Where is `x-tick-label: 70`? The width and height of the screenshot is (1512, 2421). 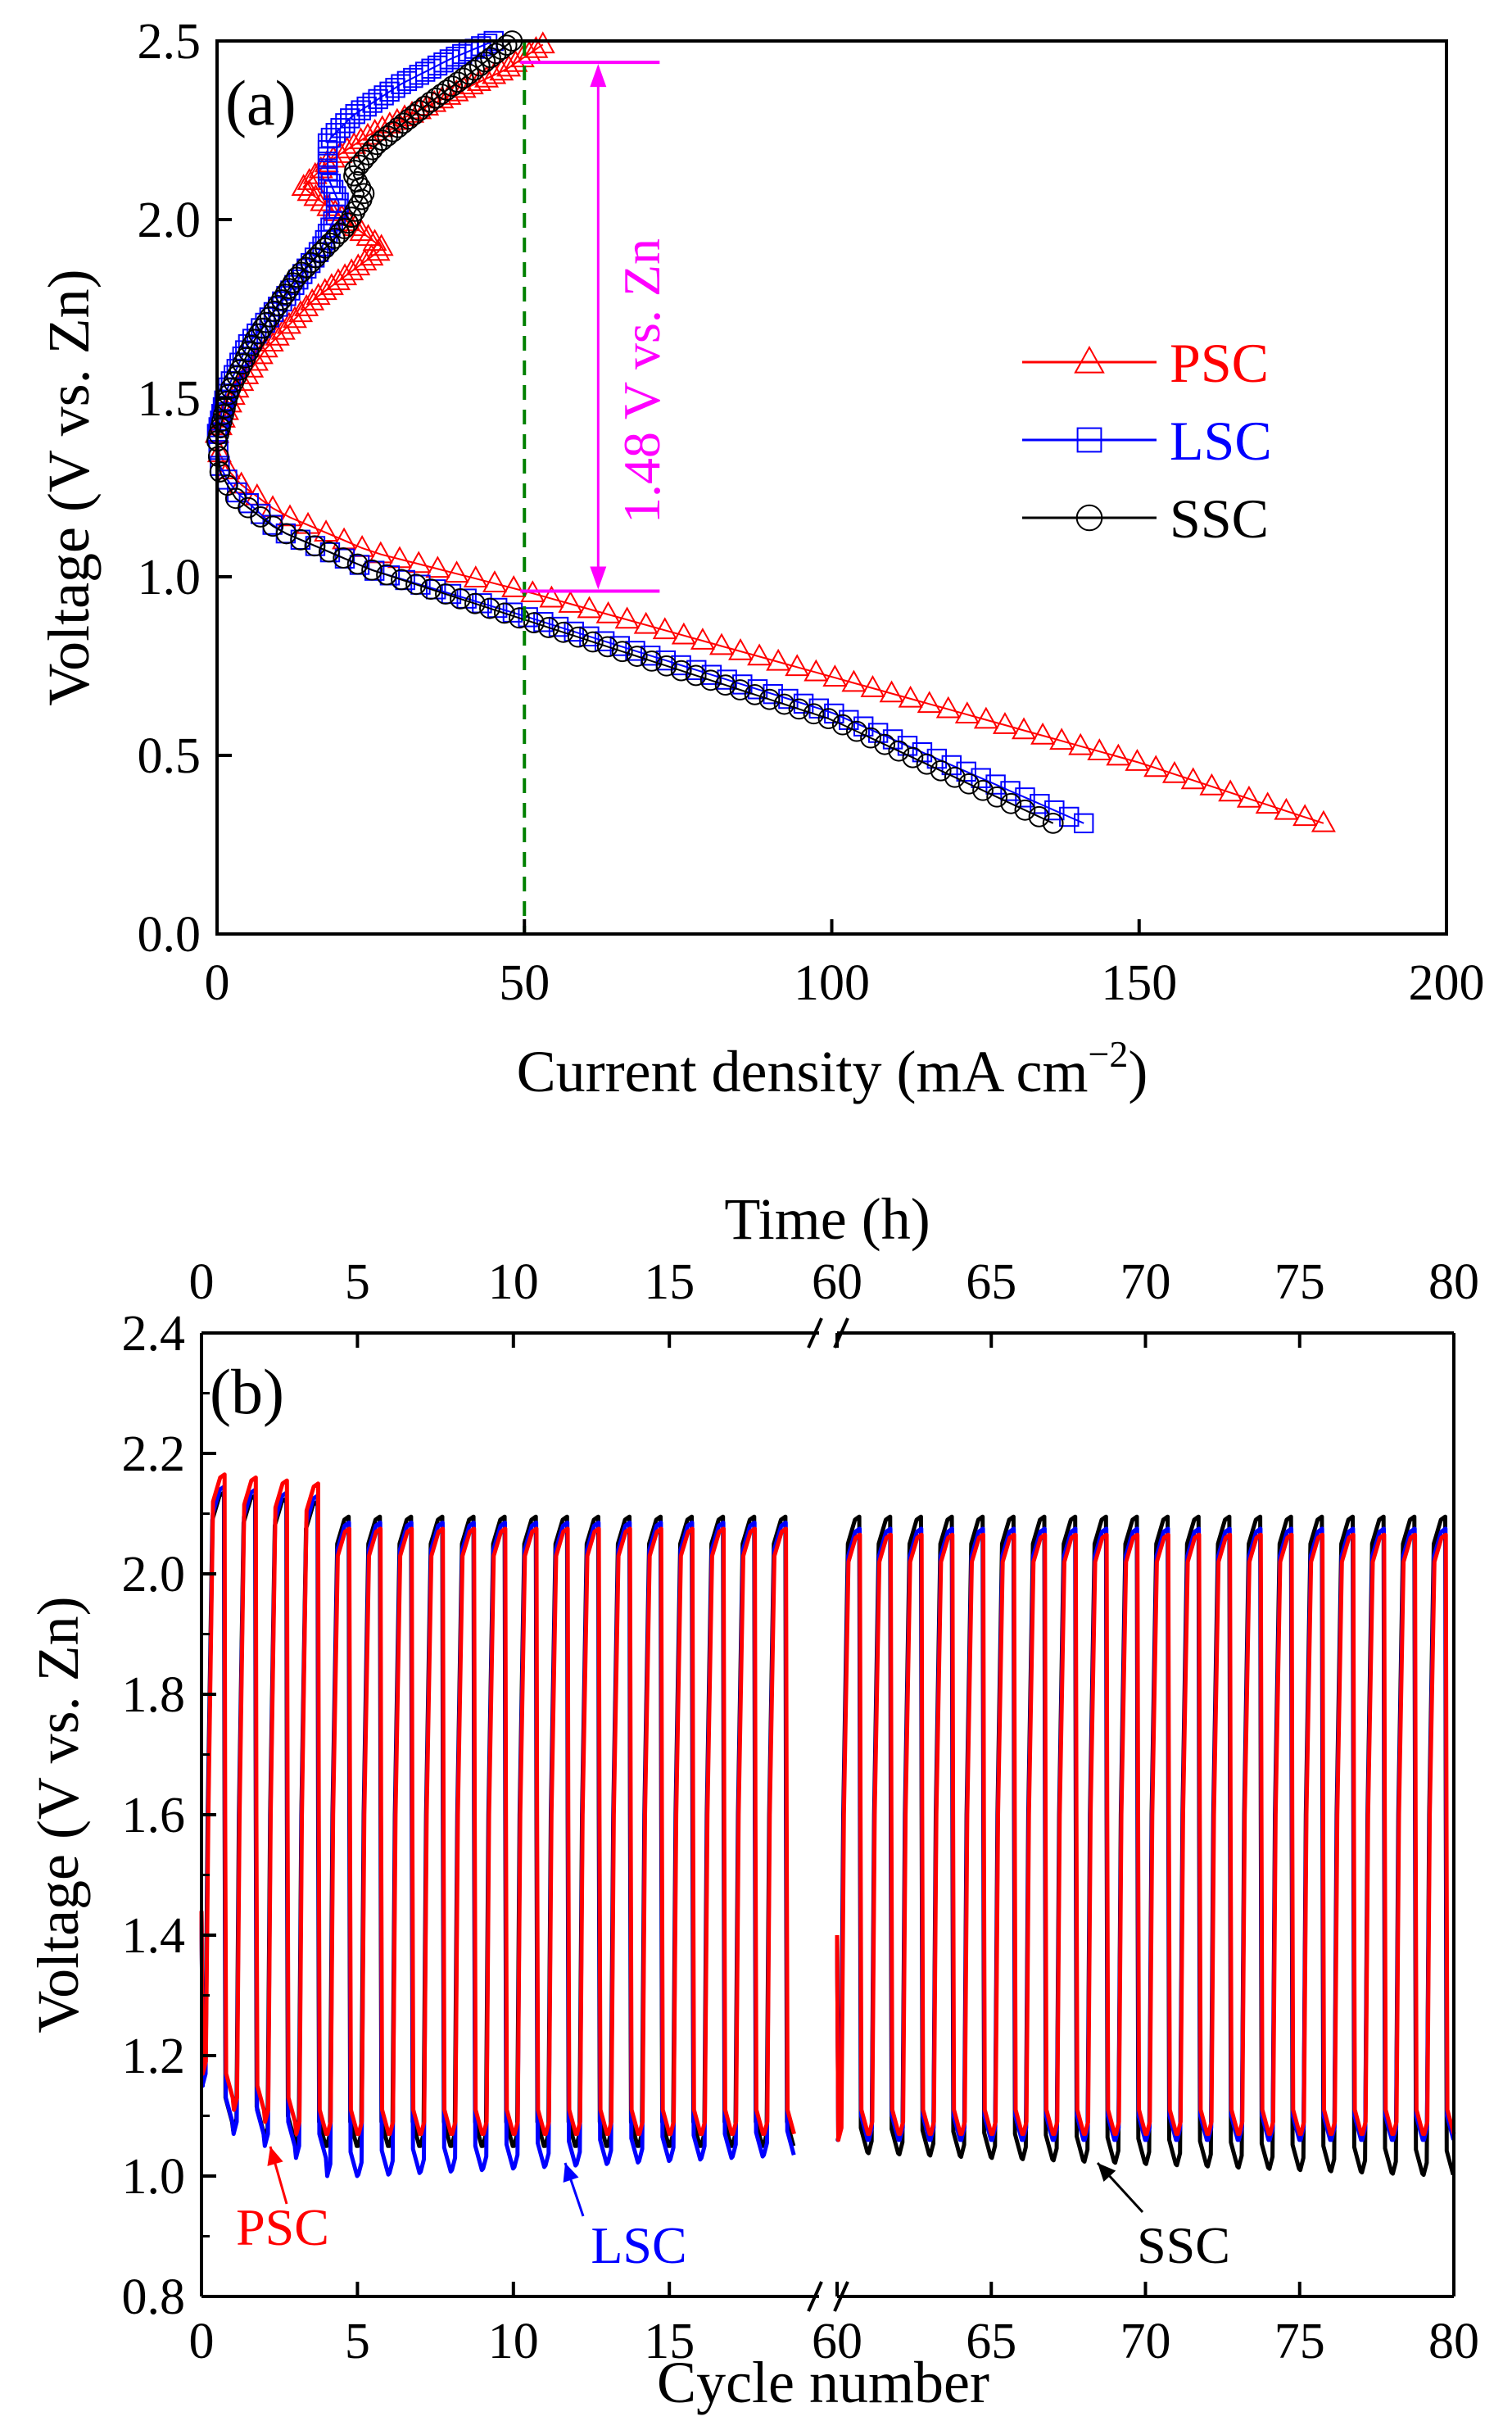 x-tick-label: 70 is located at coordinates (1146, 2341).